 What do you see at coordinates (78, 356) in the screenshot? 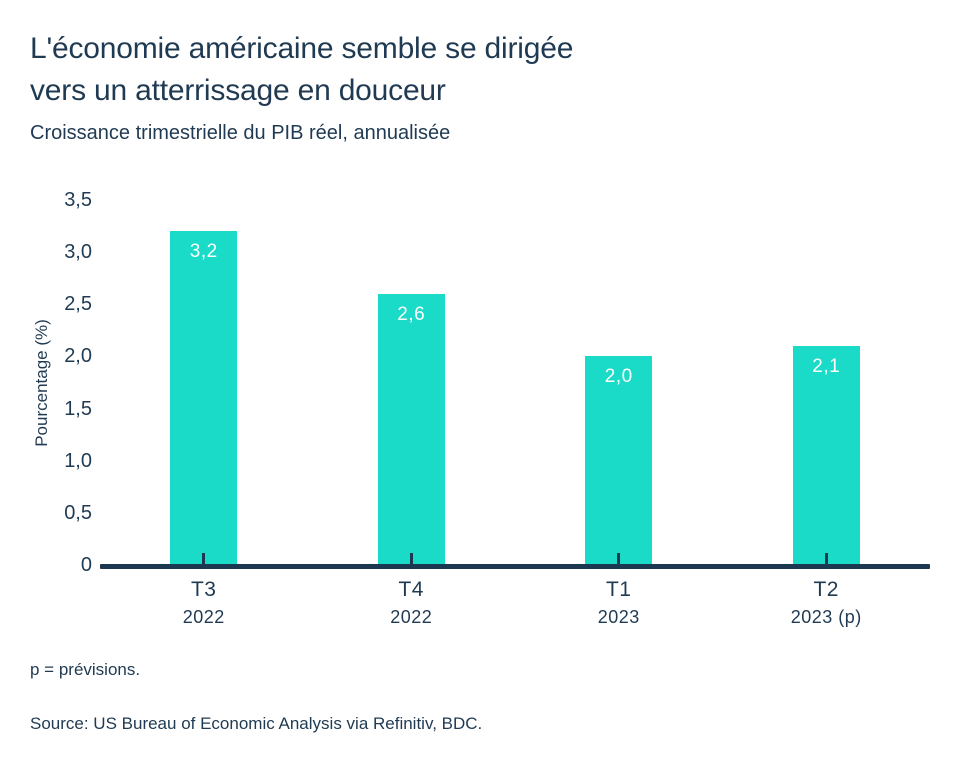
I see `y-tick-label: 2,0` at bounding box center [78, 356].